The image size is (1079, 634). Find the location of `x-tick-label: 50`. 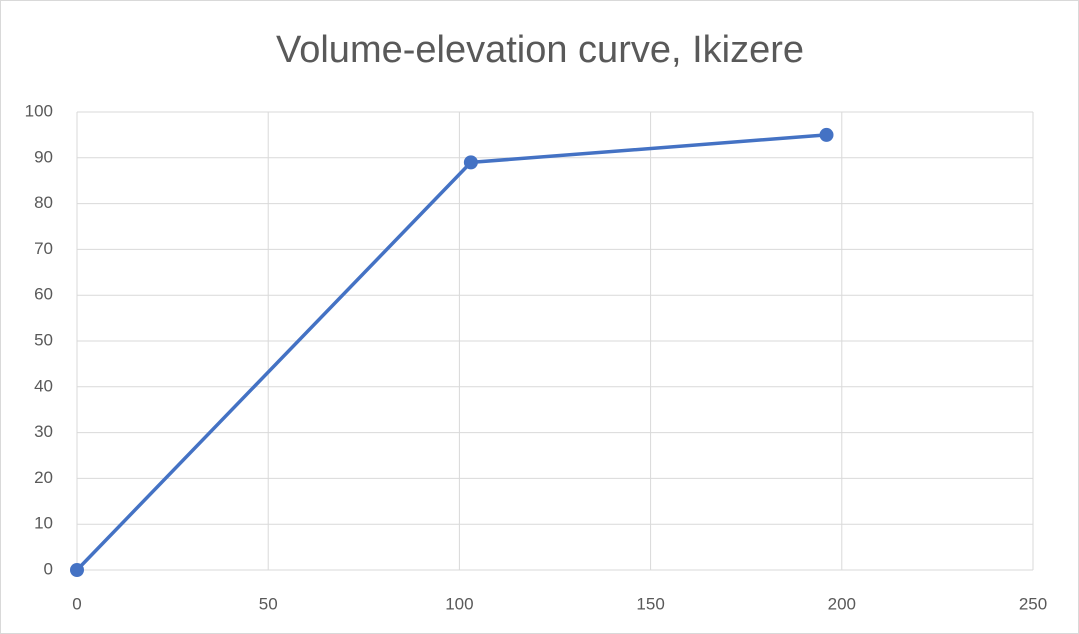

x-tick-label: 50 is located at coordinates (268, 603).